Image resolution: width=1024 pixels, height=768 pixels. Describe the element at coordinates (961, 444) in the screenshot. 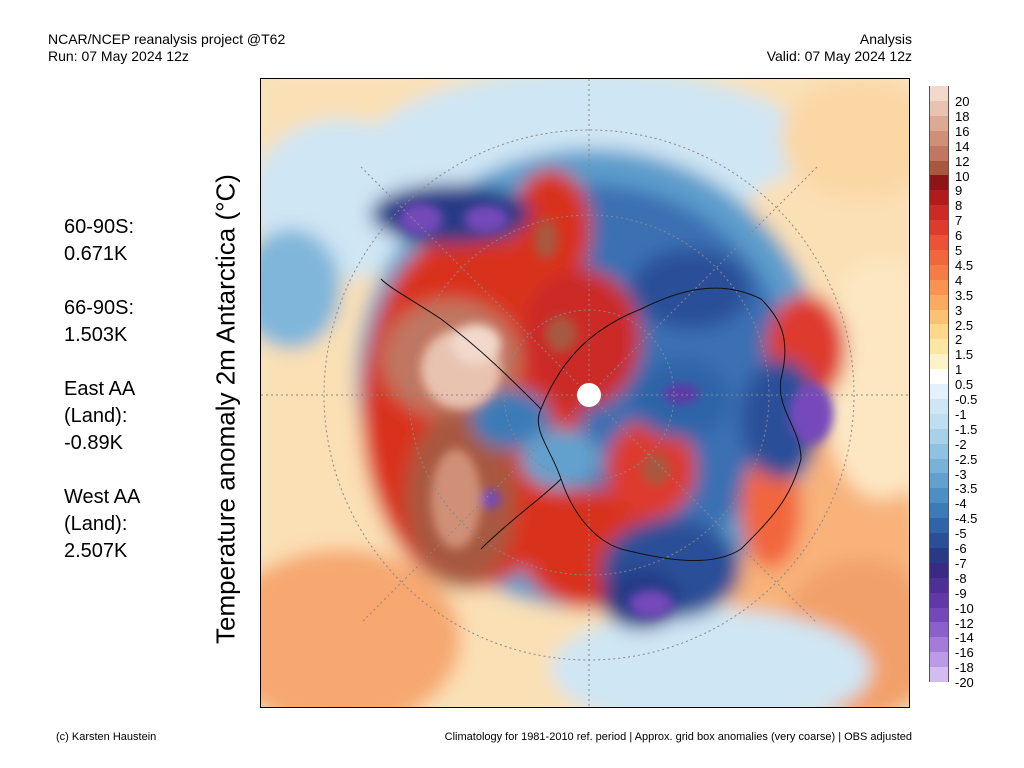

I see `colorbar-tick-label: -2` at that location.